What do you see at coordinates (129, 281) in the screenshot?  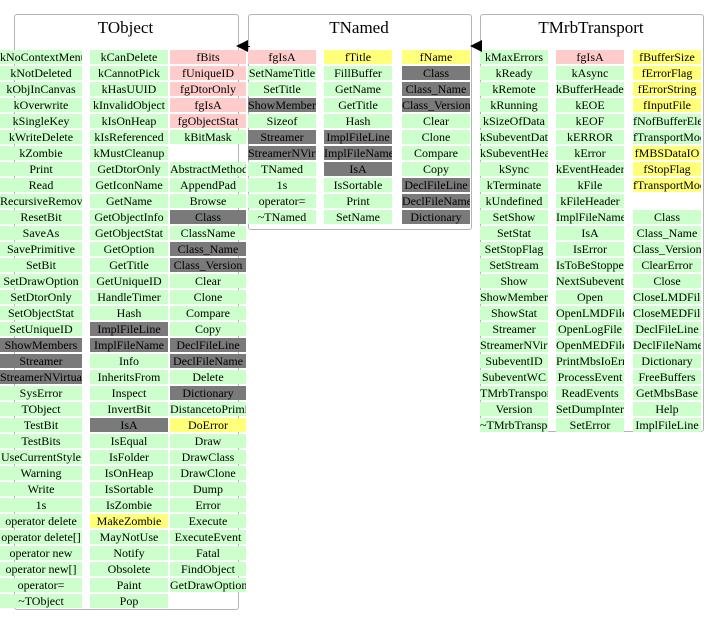 I see `member-tobject: GetUniqueID` at bounding box center [129, 281].